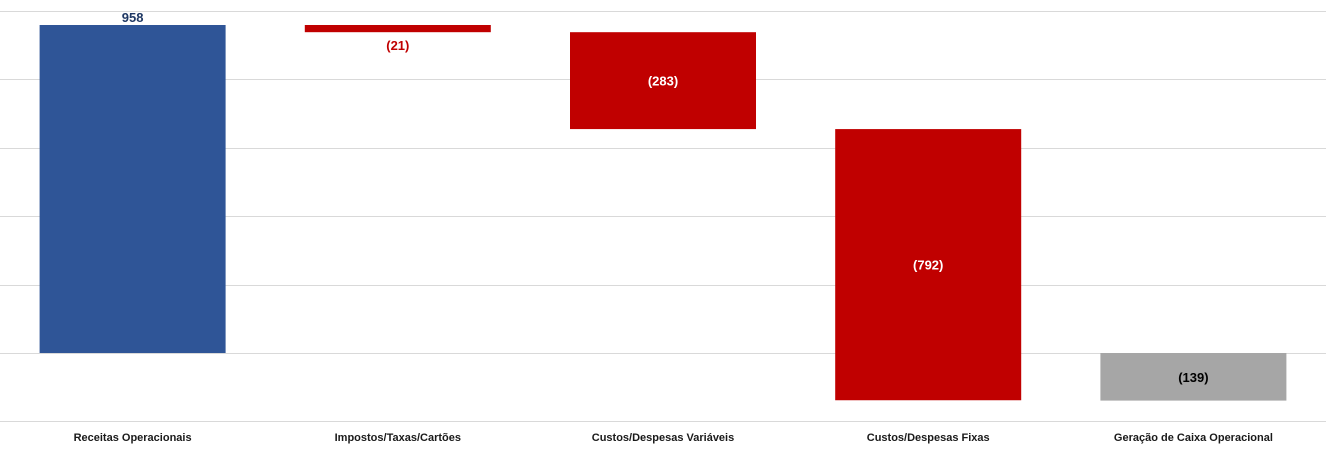 This screenshot has width=1326, height=449. I want to click on category-label-2: Custos/Despesas Variáveis, so click(663, 438).